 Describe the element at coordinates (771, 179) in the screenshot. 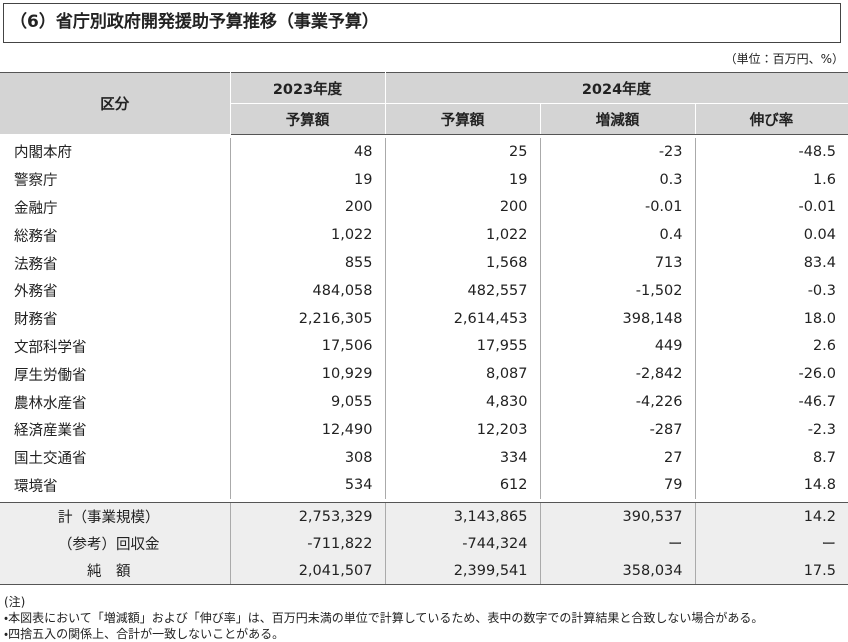

I see `value-cell: 1.6` at that location.